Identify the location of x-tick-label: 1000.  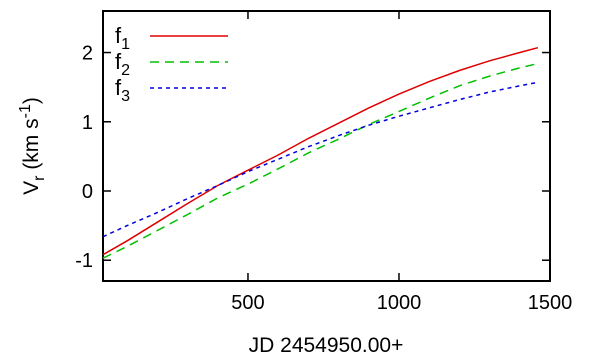
(399, 303).